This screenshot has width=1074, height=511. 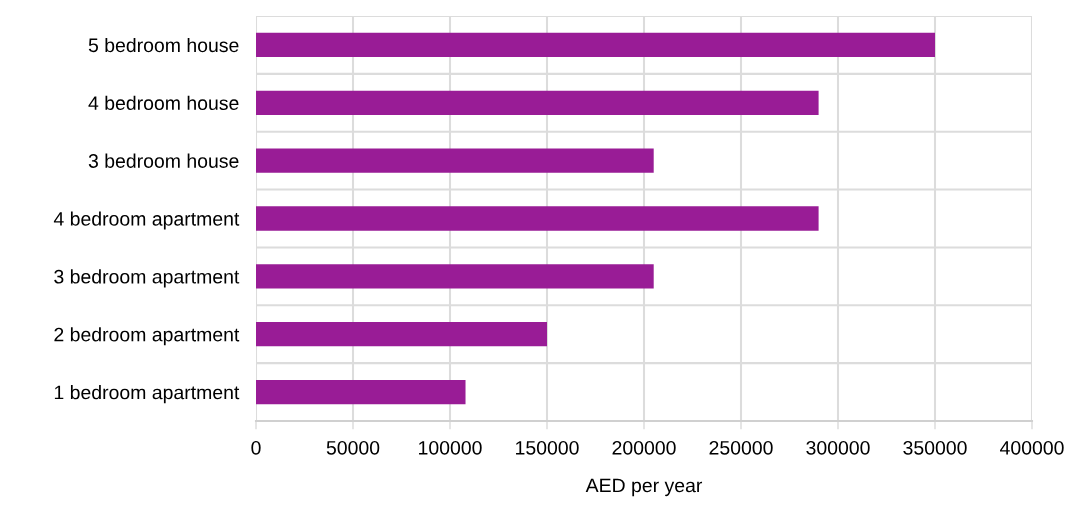 I want to click on x-tick-label: 50000, so click(x=353, y=447).